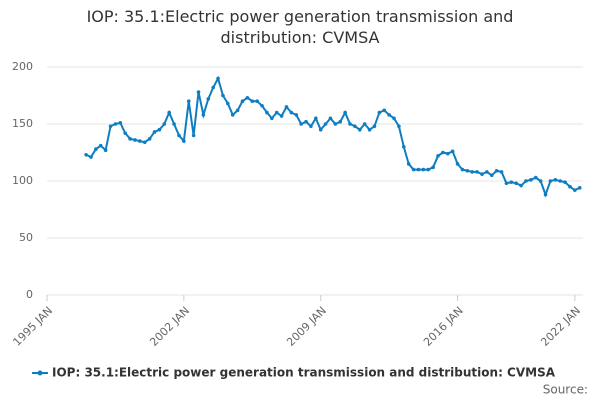 The height and width of the screenshot is (400, 600). What do you see at coordinates (40, 373) in the screenshot?
I see `legend-marker` at bounding box center [40, 373].